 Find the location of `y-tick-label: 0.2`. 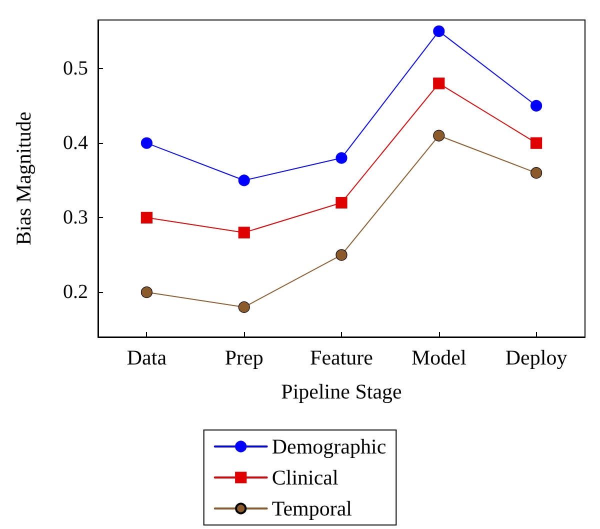

y-tick-label: 0.2 is located at coordinates (75, 292).